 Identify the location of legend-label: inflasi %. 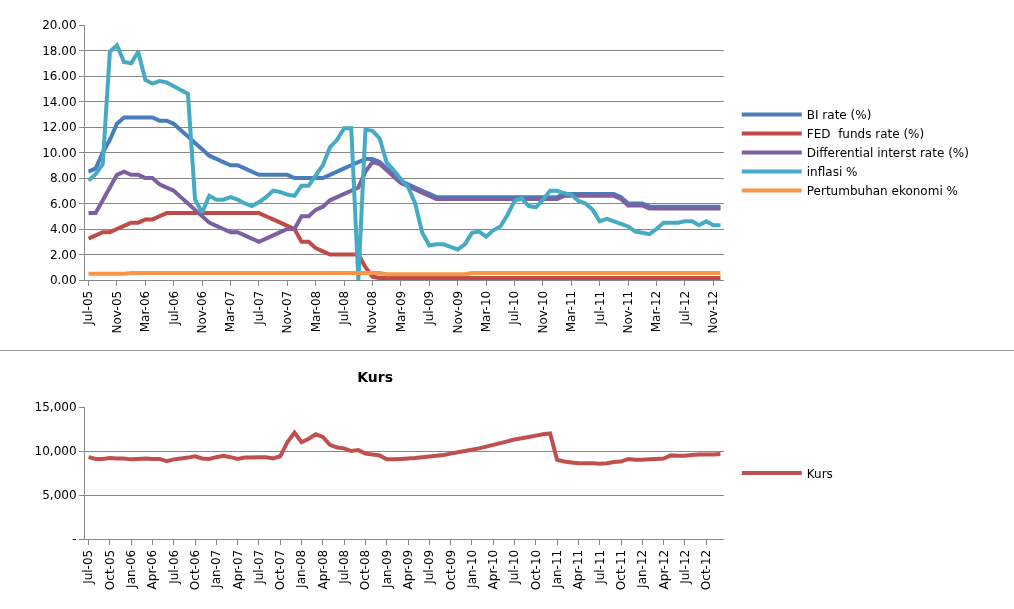
(832, 172).